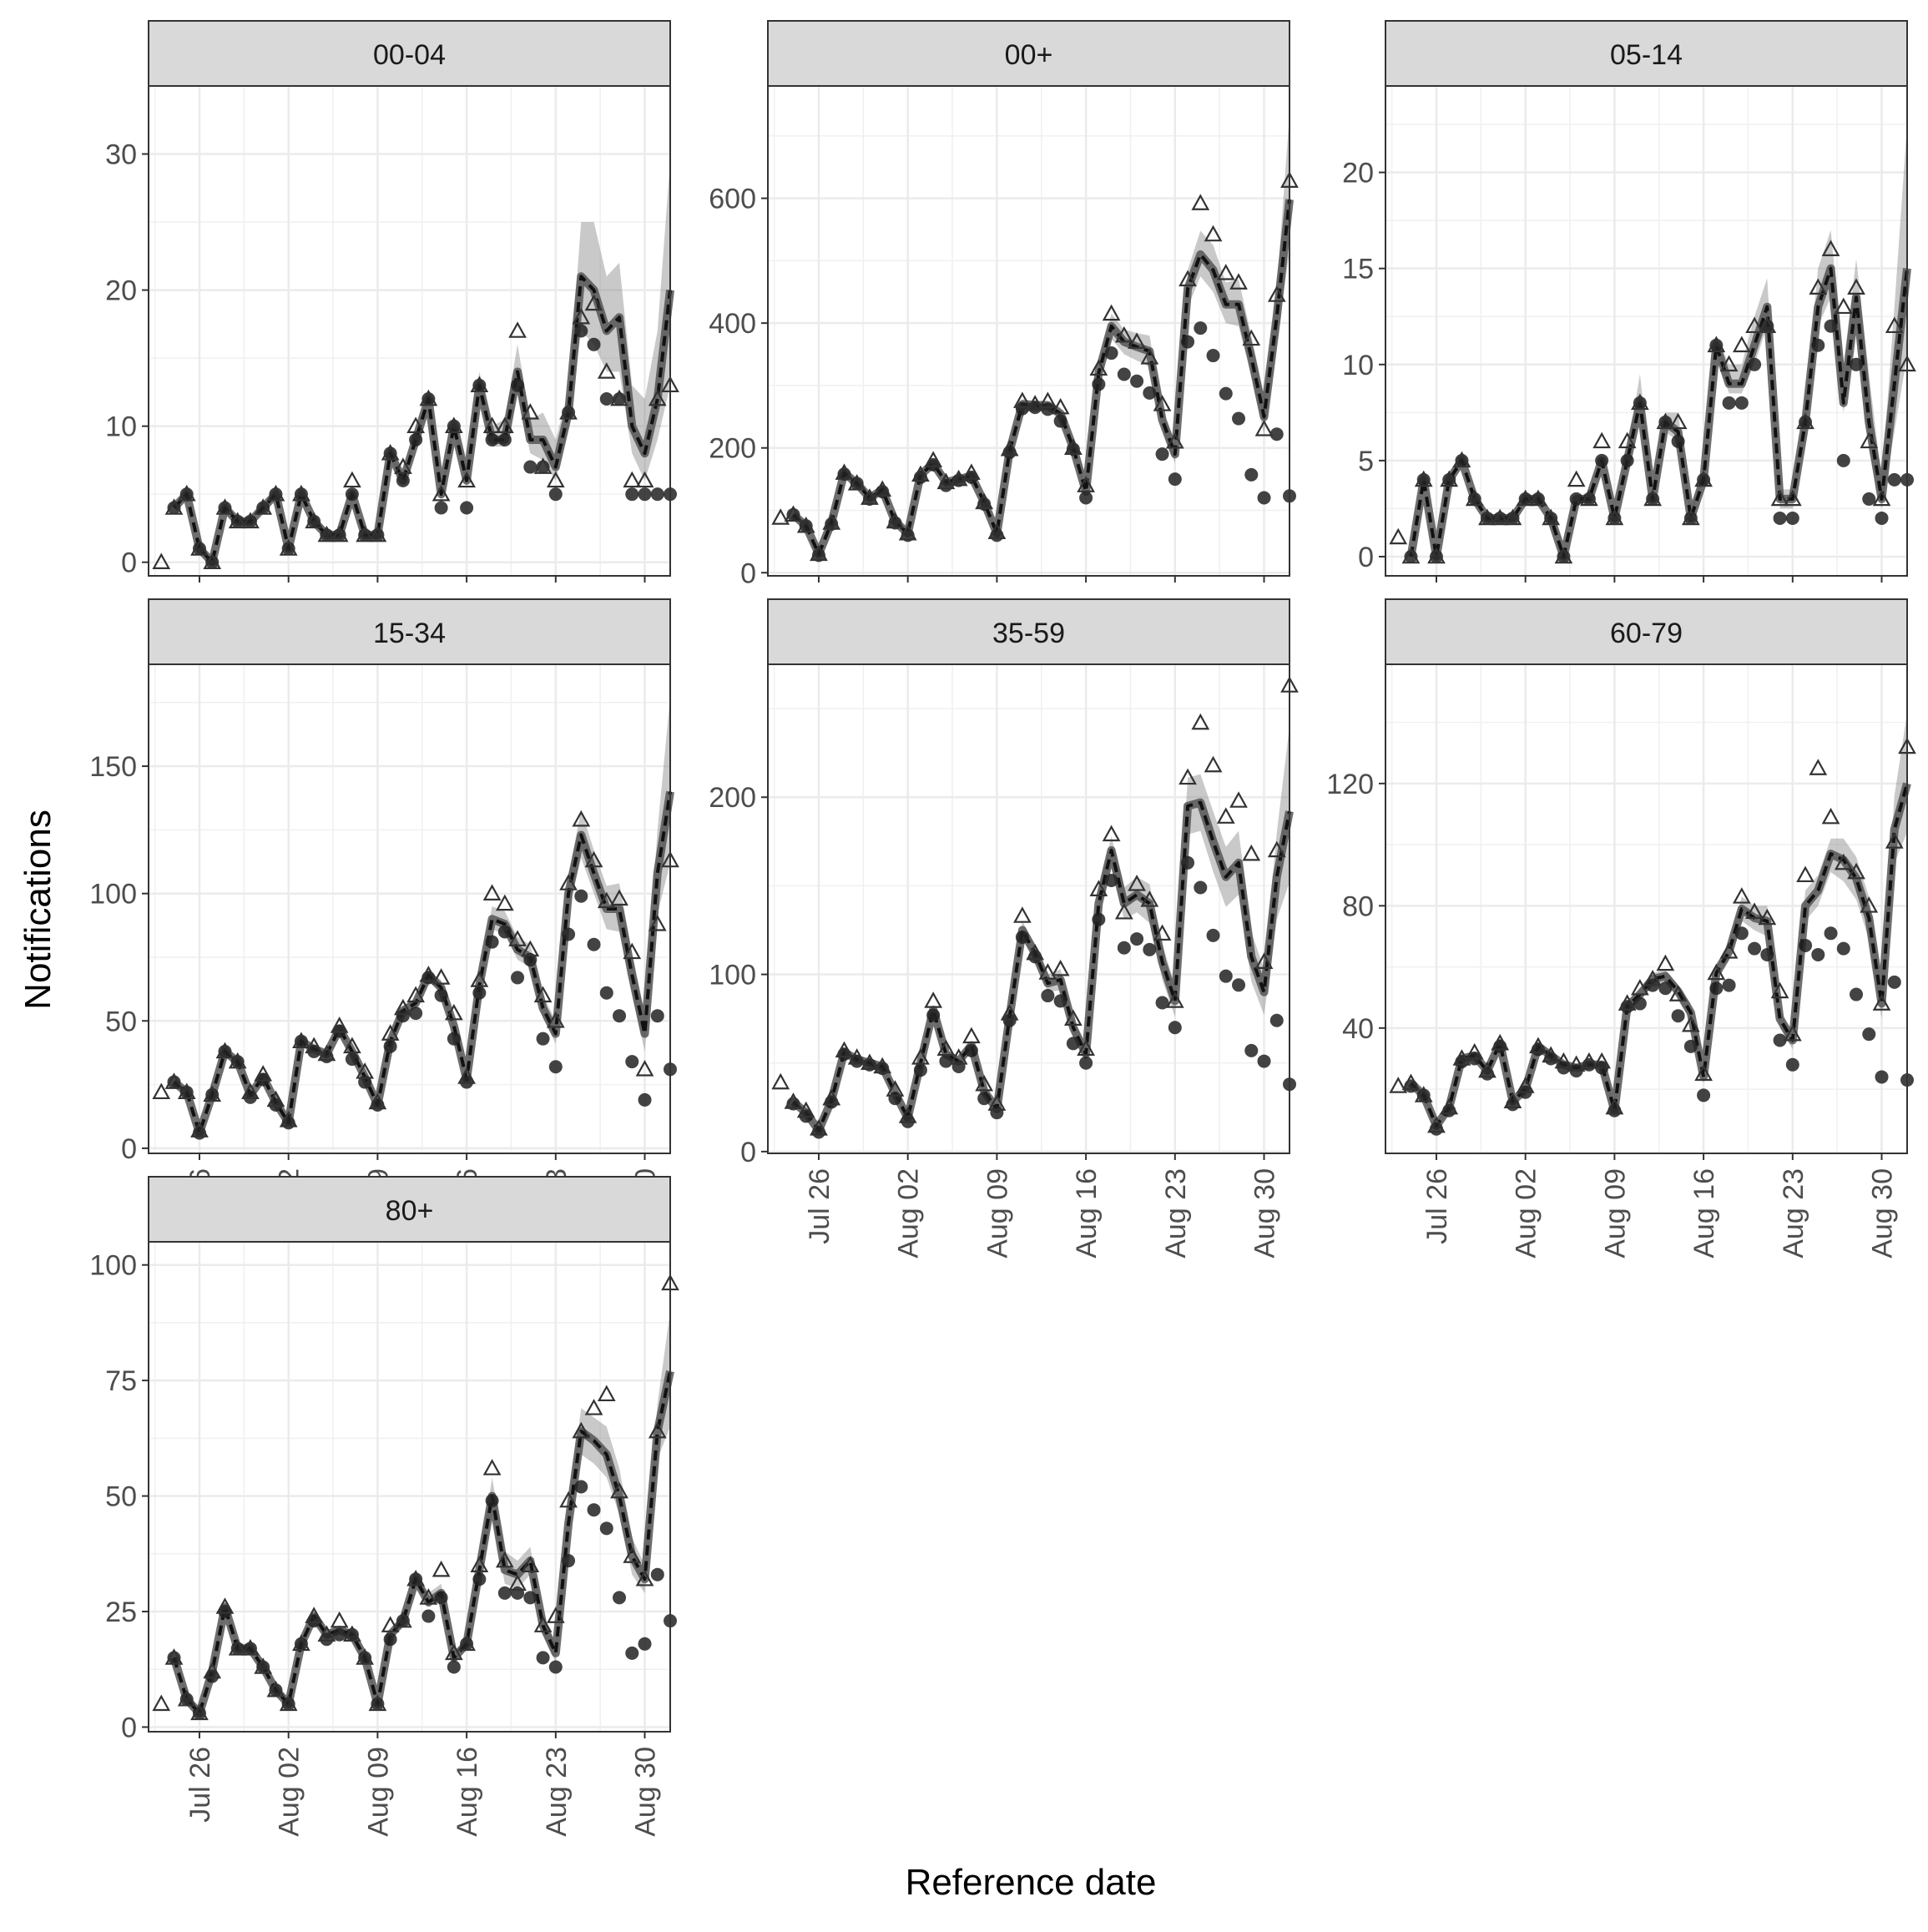 This screenshot has height=1932, width=1928. I want to click on x-tick-label: Aug 30, so click(1883, 1213).